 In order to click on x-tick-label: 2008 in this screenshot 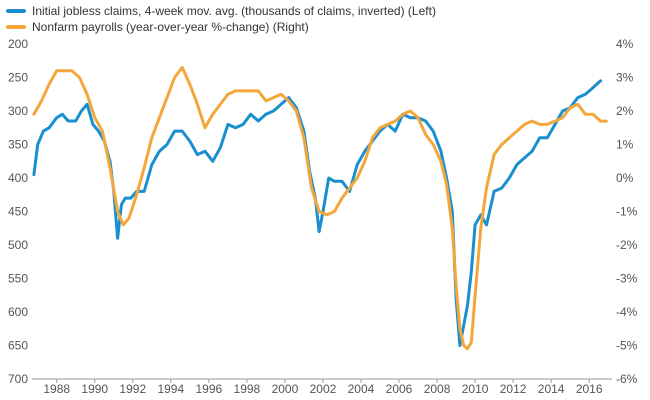, I will do `click(437, 389)`.